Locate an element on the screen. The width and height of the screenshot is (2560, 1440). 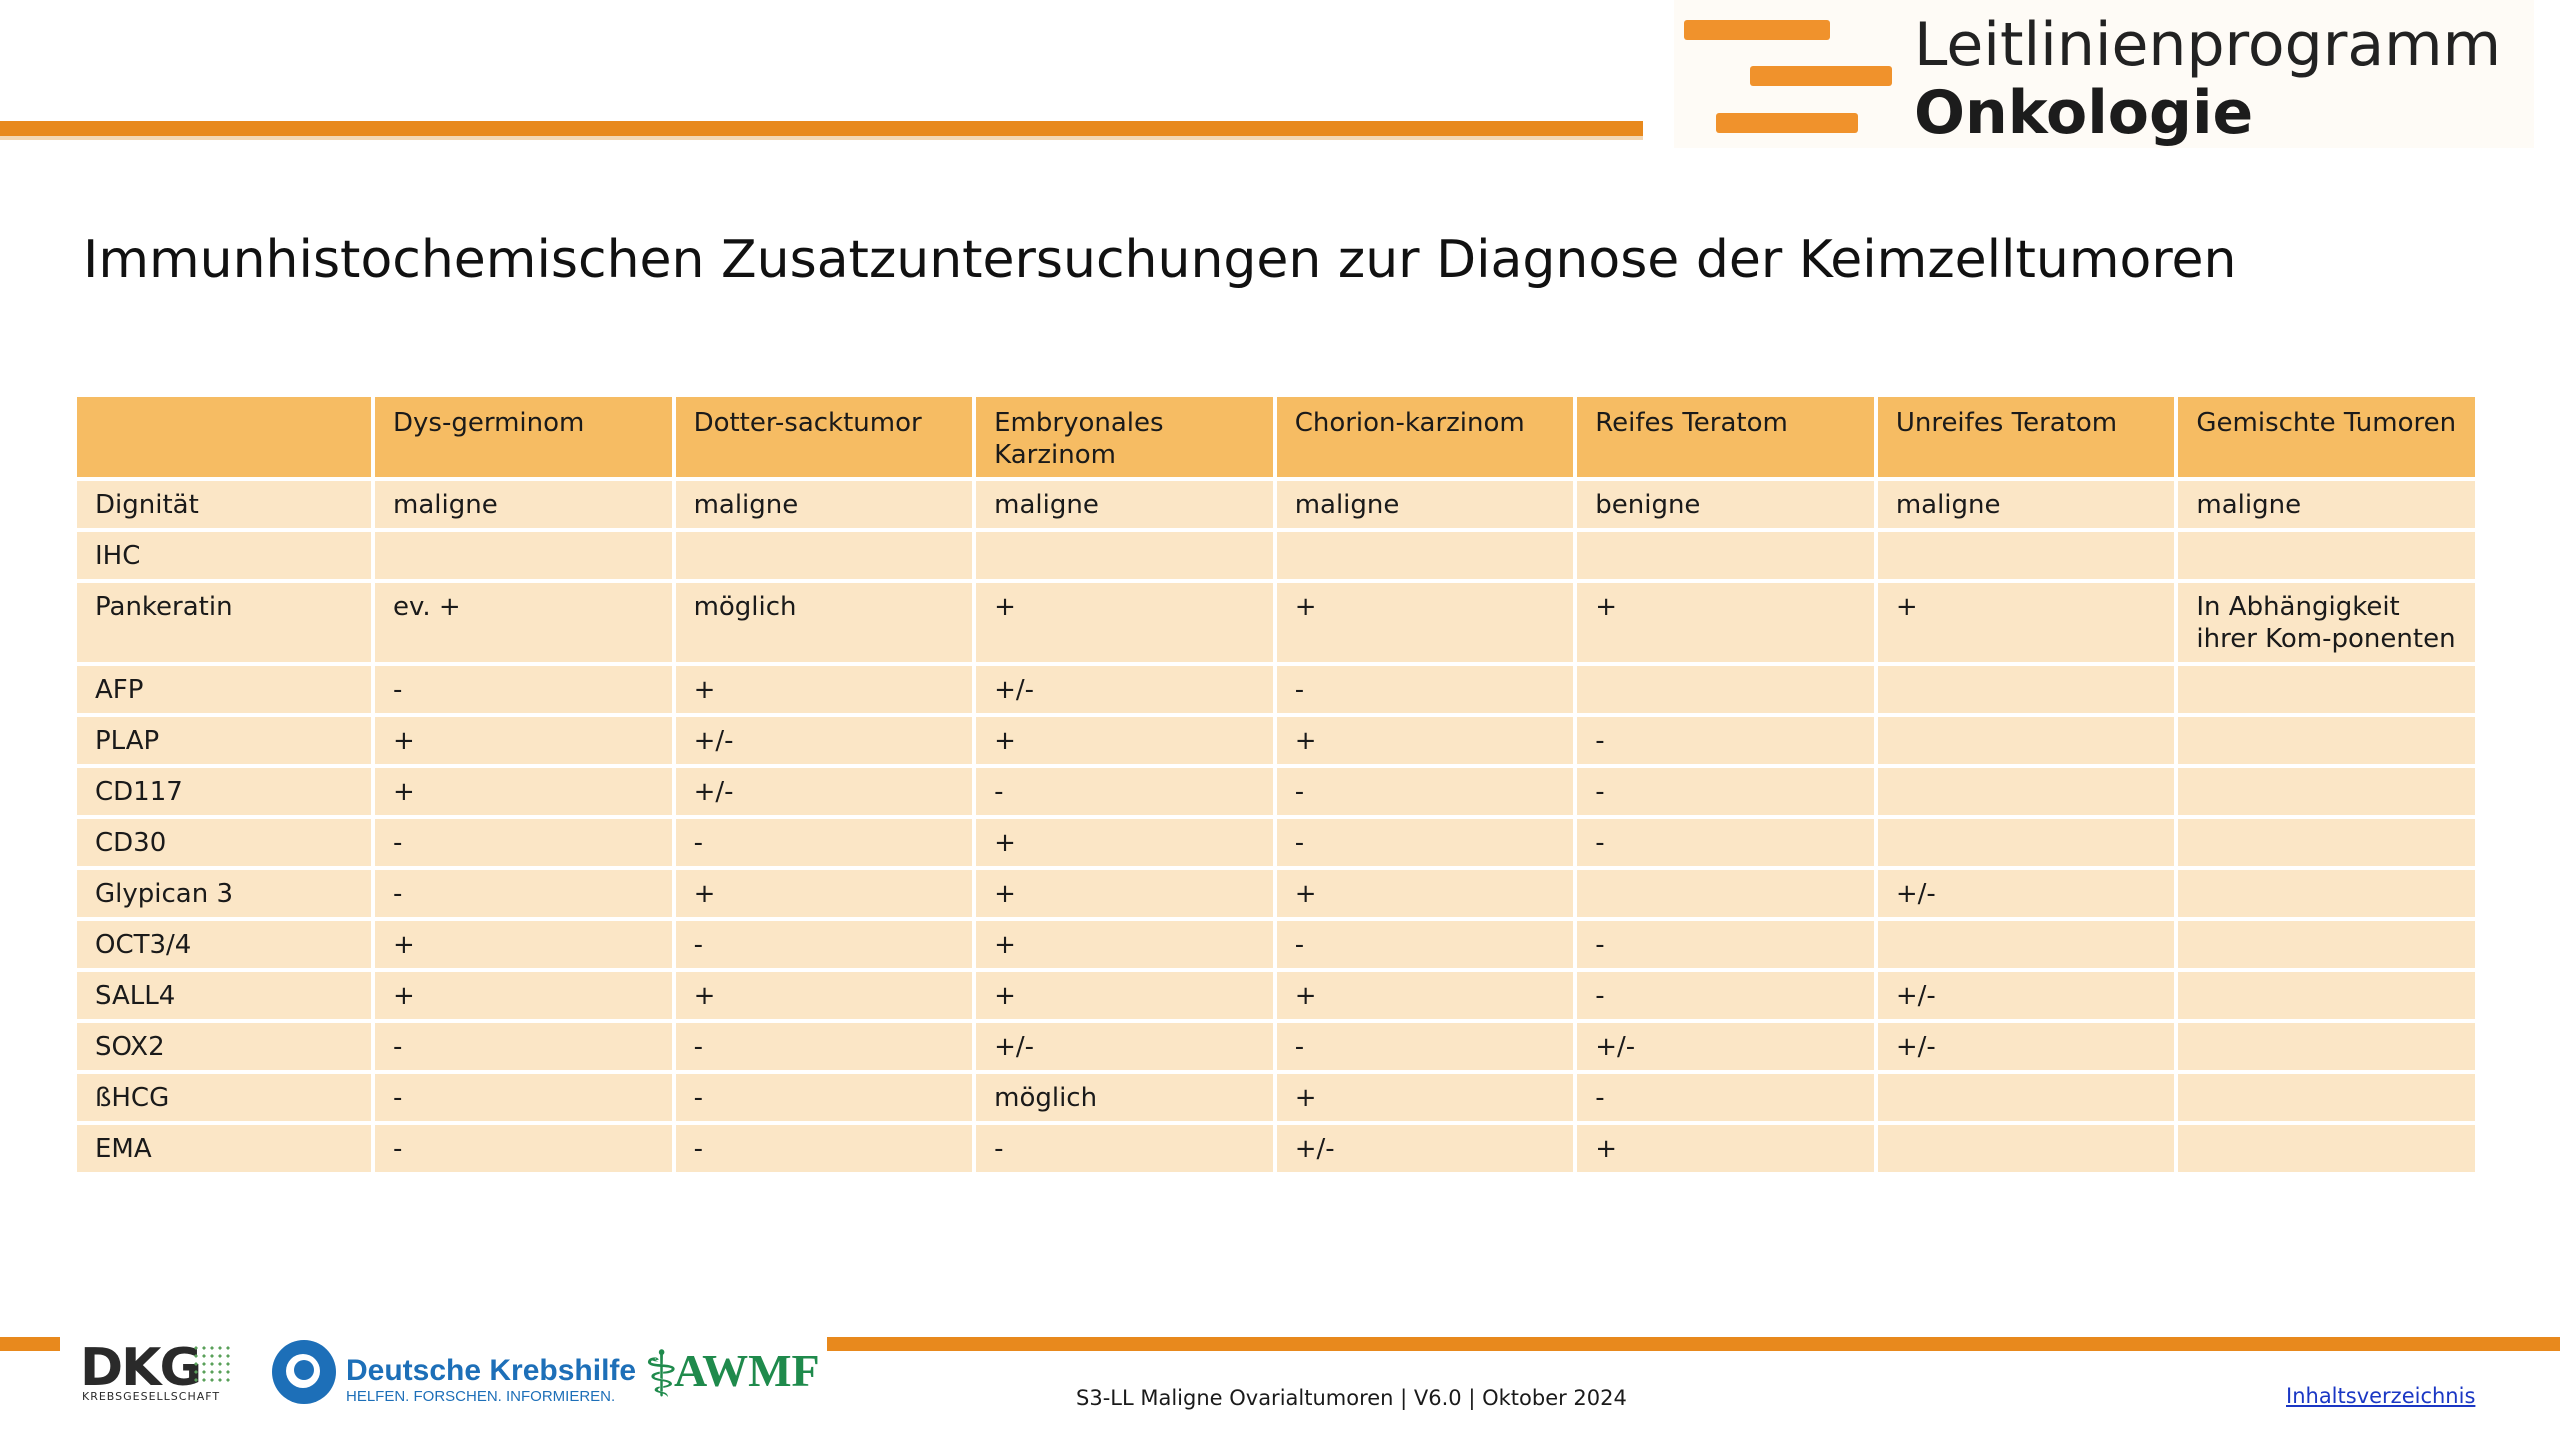
table-row: EMA - - - +/- + is located at coordinates (1276, 1148).